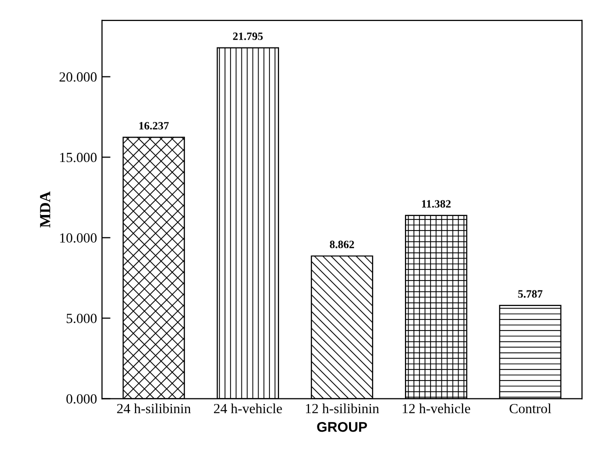 The image size is (600, 453). Describe the element at coordinates (342, 427) in the screenshot. I see `x-axis-title: GROUP` at that location.